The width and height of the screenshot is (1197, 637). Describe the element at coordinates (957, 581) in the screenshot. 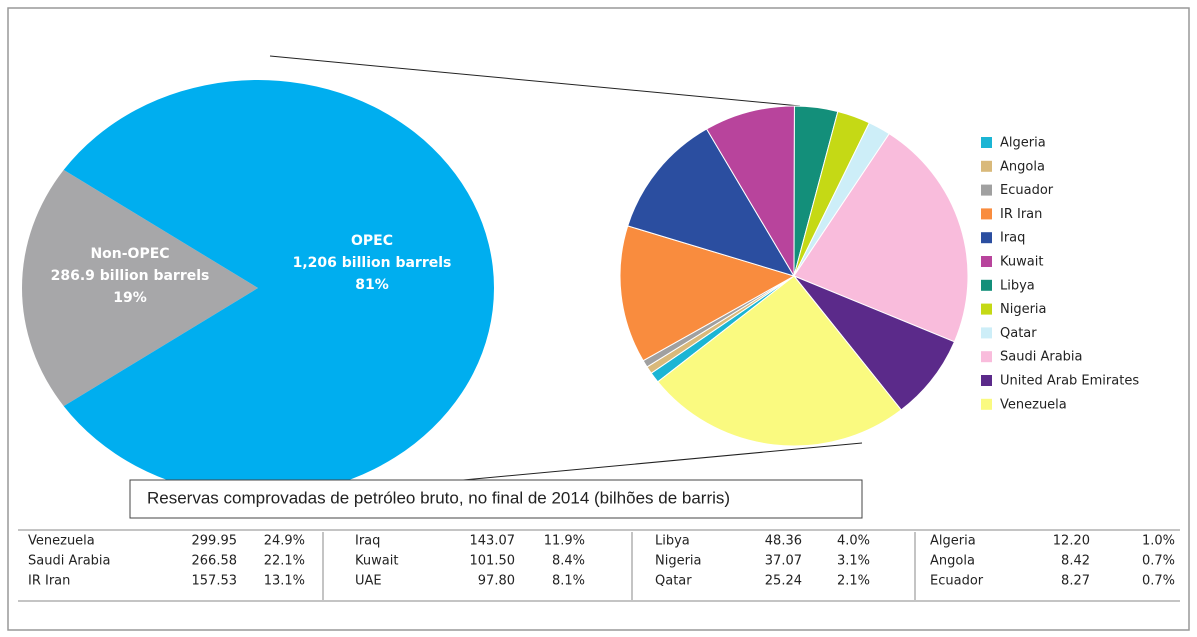

I see `table-name: Ecuador` at that location.